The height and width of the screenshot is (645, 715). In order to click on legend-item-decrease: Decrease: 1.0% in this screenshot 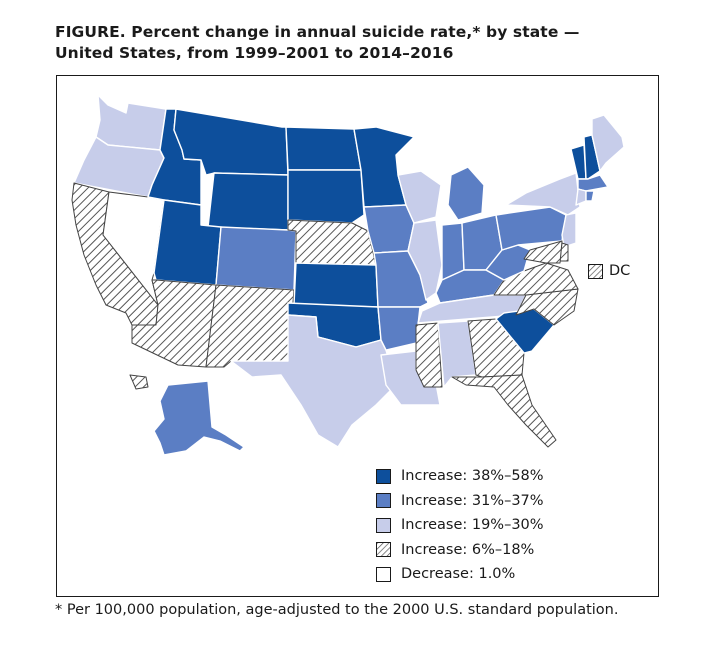, I will do `click(460, 574)`.